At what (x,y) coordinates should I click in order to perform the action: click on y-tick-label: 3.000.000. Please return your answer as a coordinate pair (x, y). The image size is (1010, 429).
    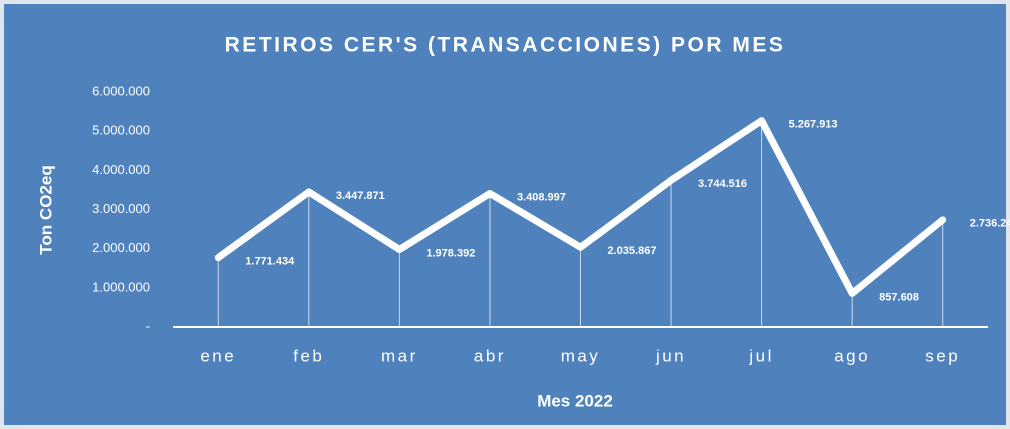
    Looking at the image, I should click on (121, 208).